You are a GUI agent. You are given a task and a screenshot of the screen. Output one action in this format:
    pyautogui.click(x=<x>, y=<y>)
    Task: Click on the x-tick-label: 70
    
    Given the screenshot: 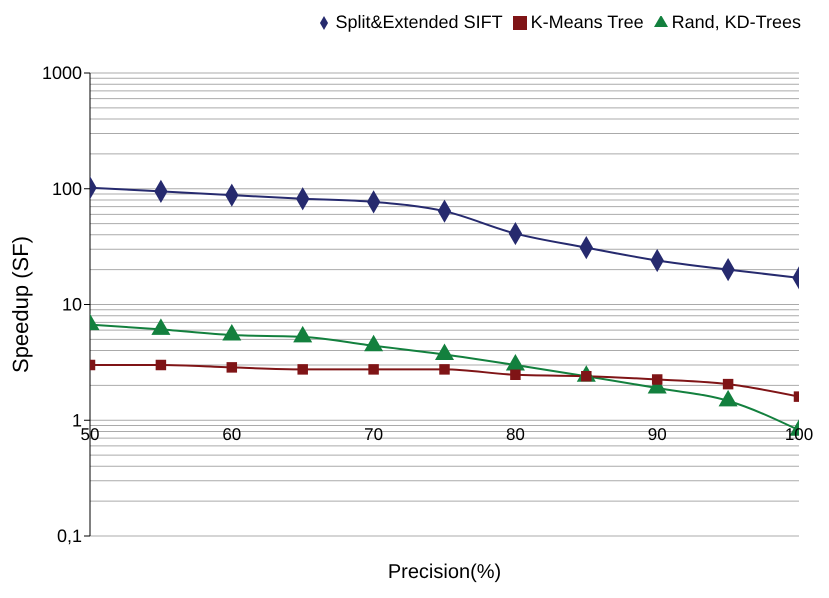 What is the action you would take?
    pyautogui.click(x=374, y=434)
    